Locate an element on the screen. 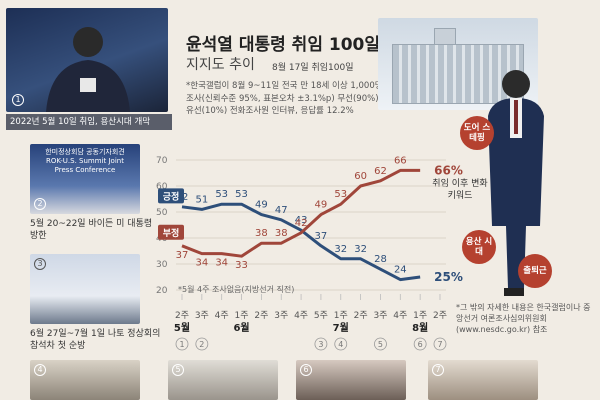 The height and width of the screenshot is (400, 600). president-figure is located at coordinates (514, 183).